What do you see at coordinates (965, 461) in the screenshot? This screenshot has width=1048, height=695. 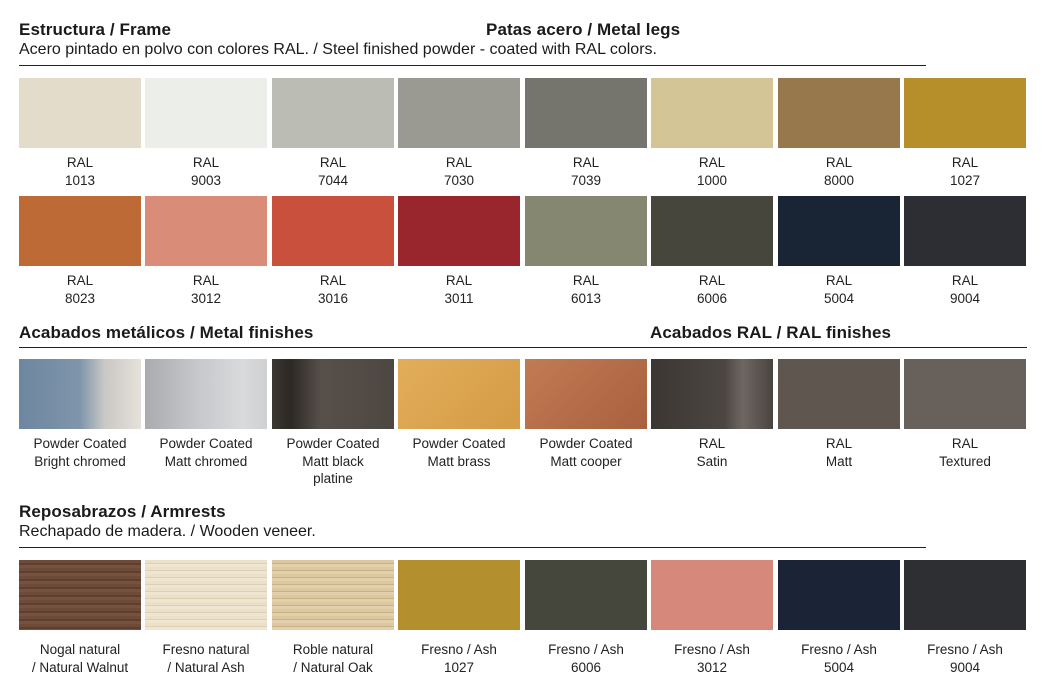 I see `swatch-label-line: Textured` at bounding box center [965, 461].